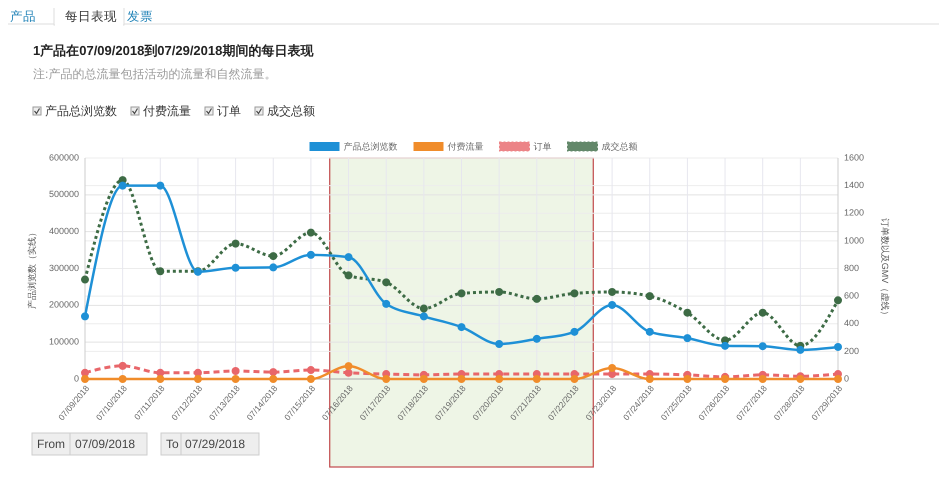  What do you see at coordinates (63, 305) in the screenshot?
I see `y-tick-label: 200000` at bounding box center [63, 305].